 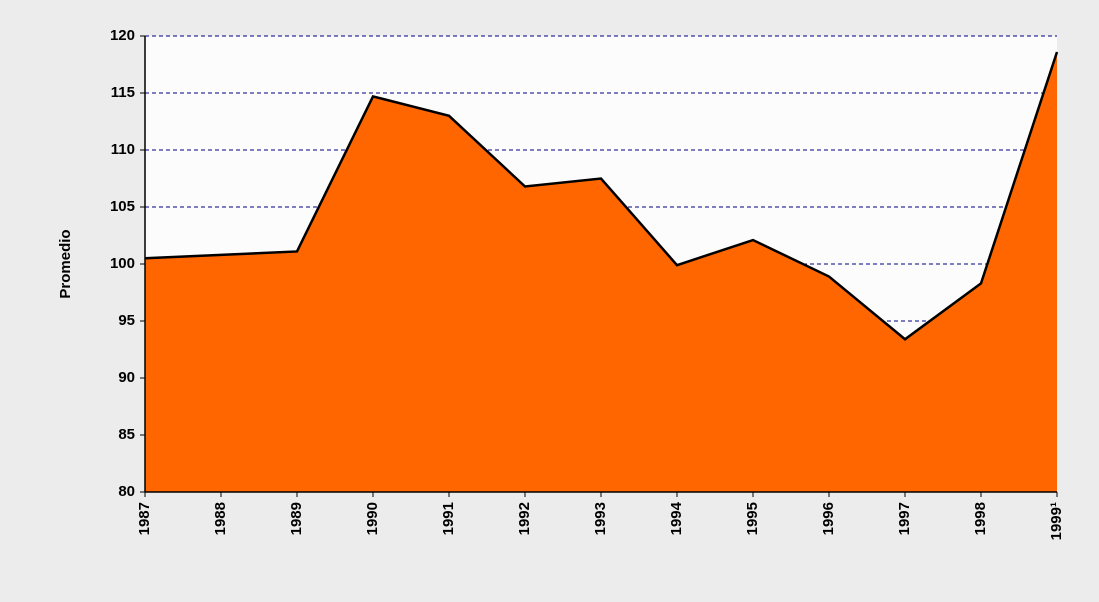 I want to click on x-tick-label: 1997, so click(x=904, y=518).